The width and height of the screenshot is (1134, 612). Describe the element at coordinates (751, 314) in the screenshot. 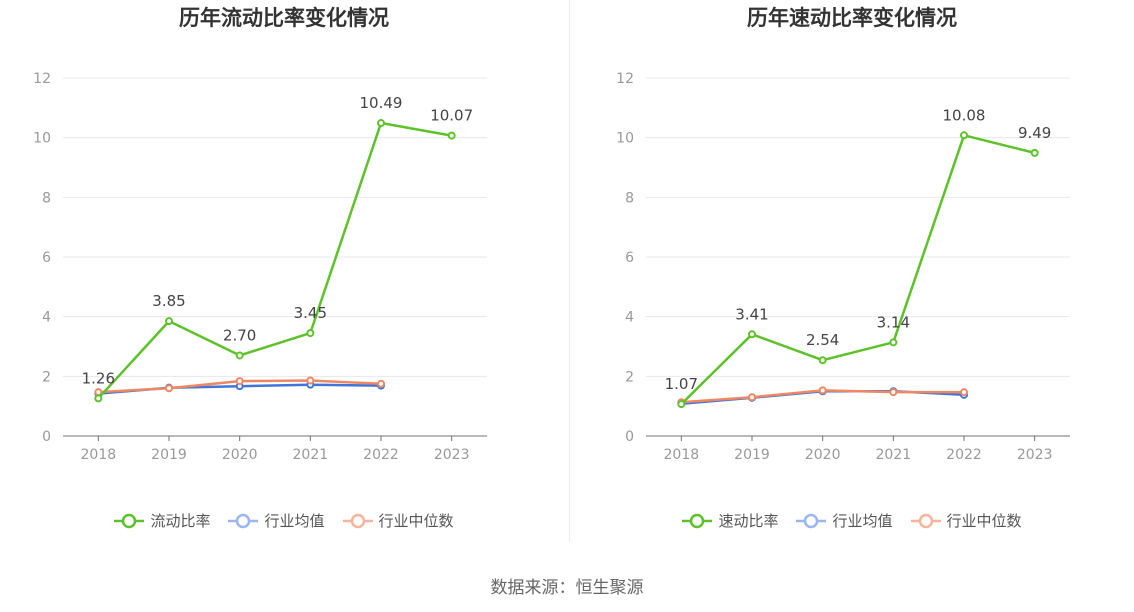

I see `data-label: 3.41` at that location.